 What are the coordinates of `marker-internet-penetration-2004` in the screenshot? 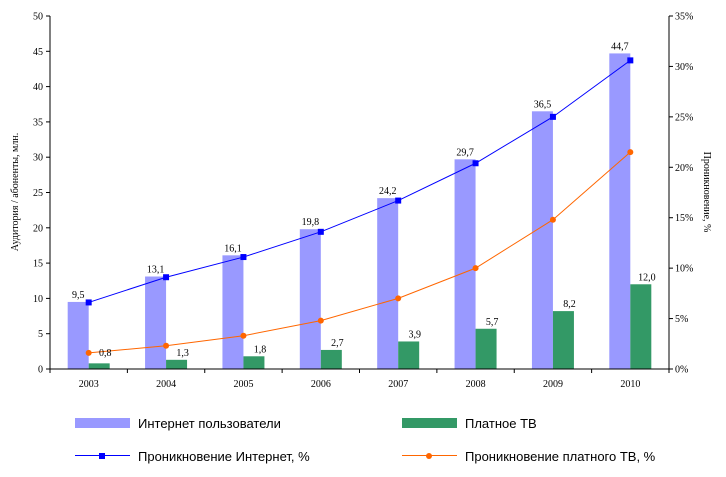 It's located at (166, 277).